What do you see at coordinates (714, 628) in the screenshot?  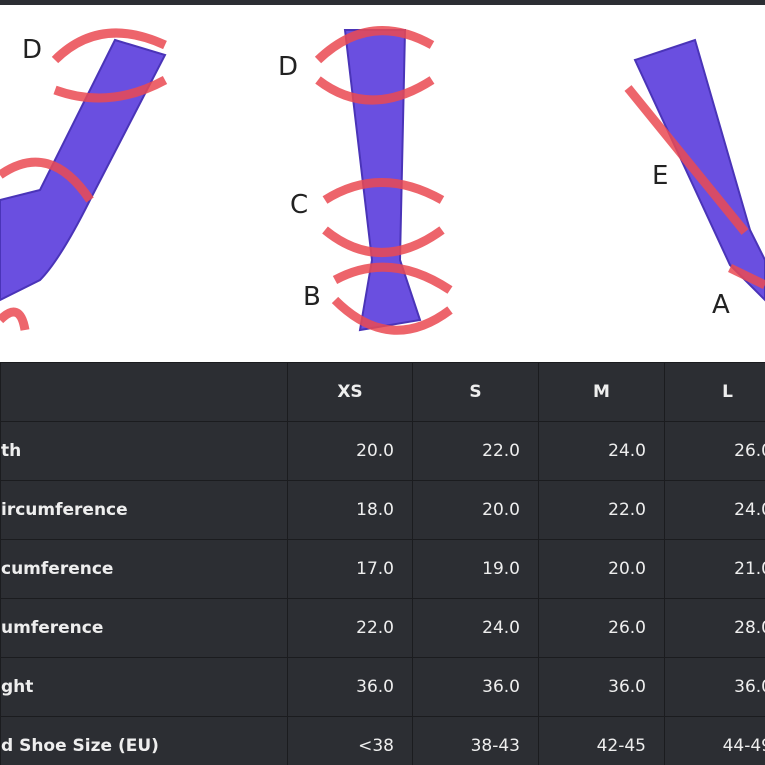 I see `cell: 28.0` at bounding box center [714, 628].